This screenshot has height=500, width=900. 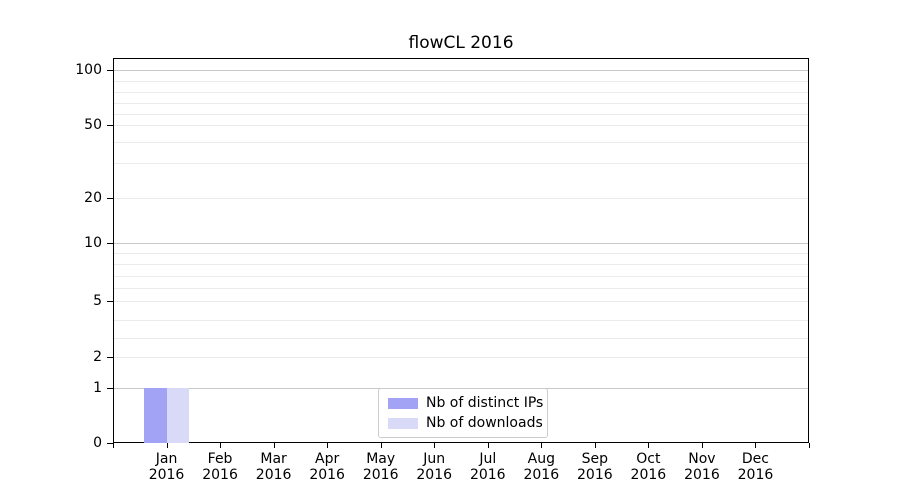 What do you see at coordinates (97, 357) in the screenshot?
I see `y-axis-tick-label: 2` at bounding box center [97, 357].